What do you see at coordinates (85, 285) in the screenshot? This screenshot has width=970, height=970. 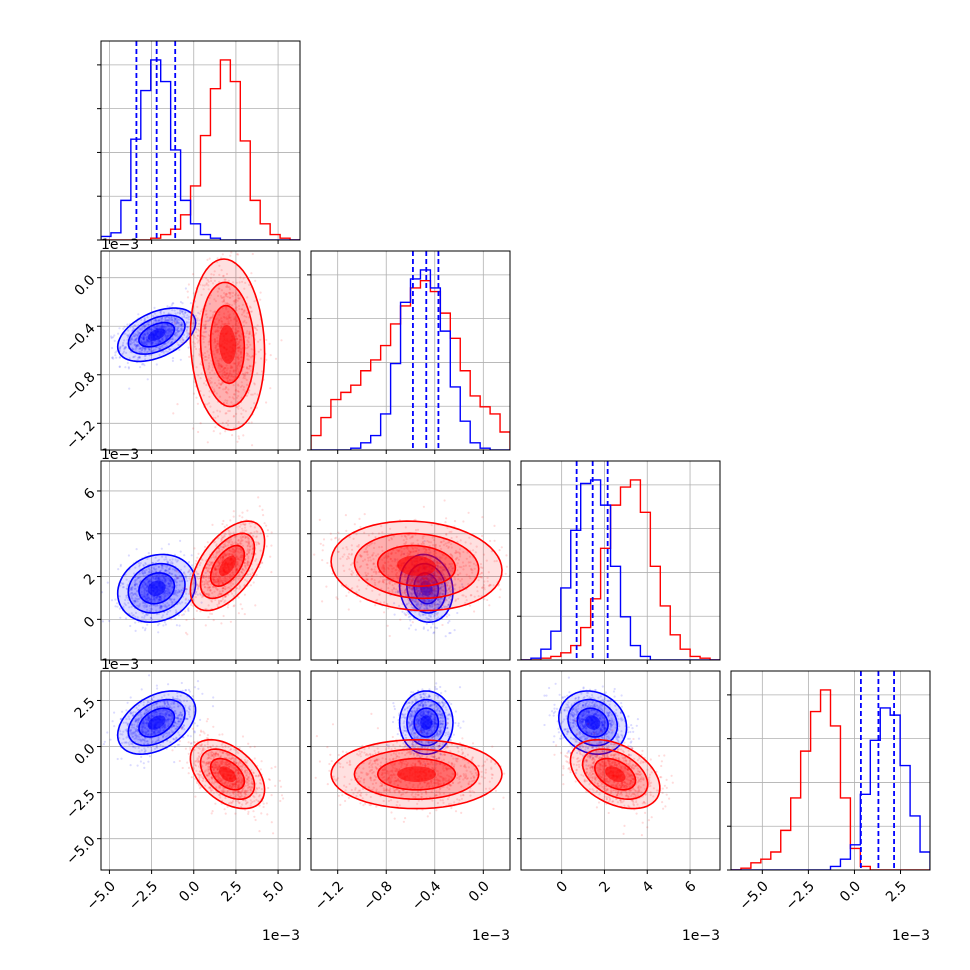 I see `ytick-label-1-3: 0.0` at bounding box center [85, 285].